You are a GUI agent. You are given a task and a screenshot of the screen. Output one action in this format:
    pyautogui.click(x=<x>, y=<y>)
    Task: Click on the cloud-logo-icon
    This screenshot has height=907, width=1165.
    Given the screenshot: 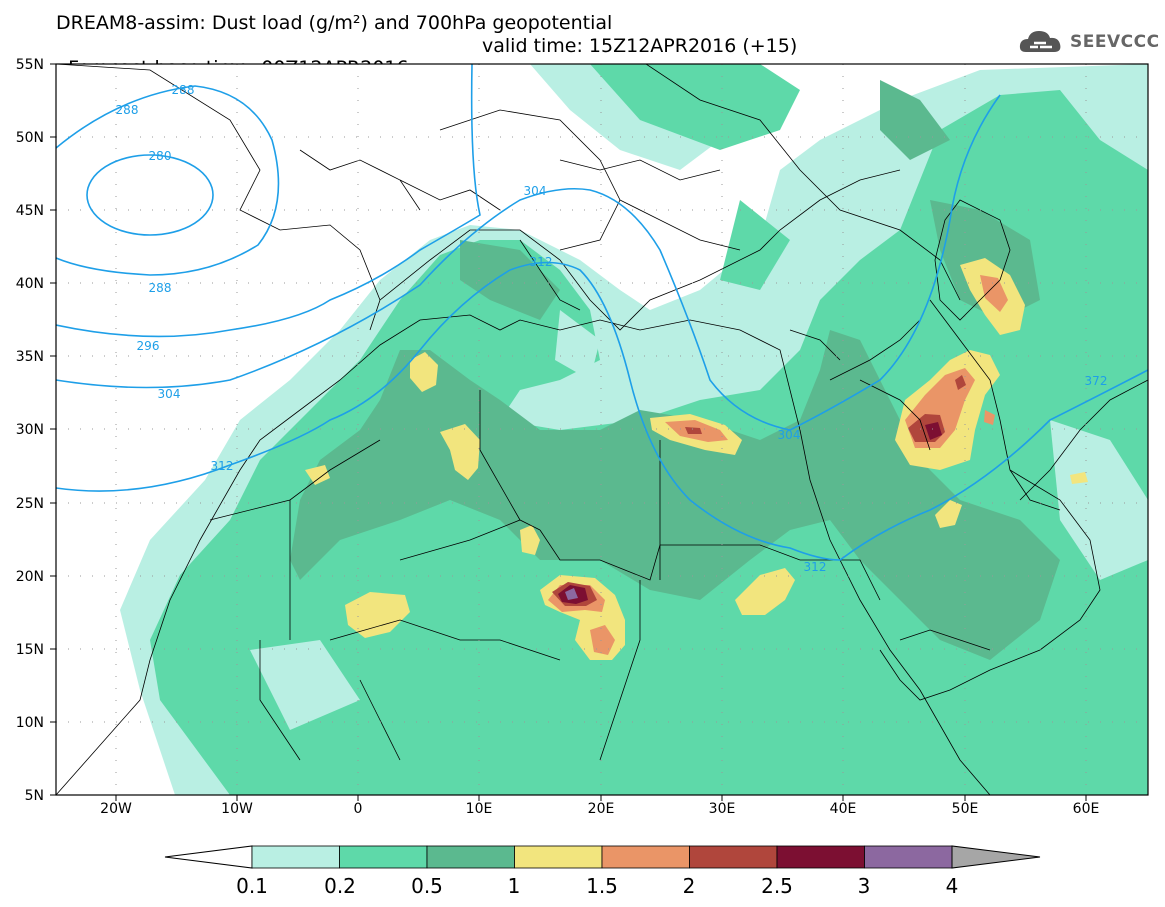 What is the action you would take?
    pyautogui.click(x=1040, y=41)
    